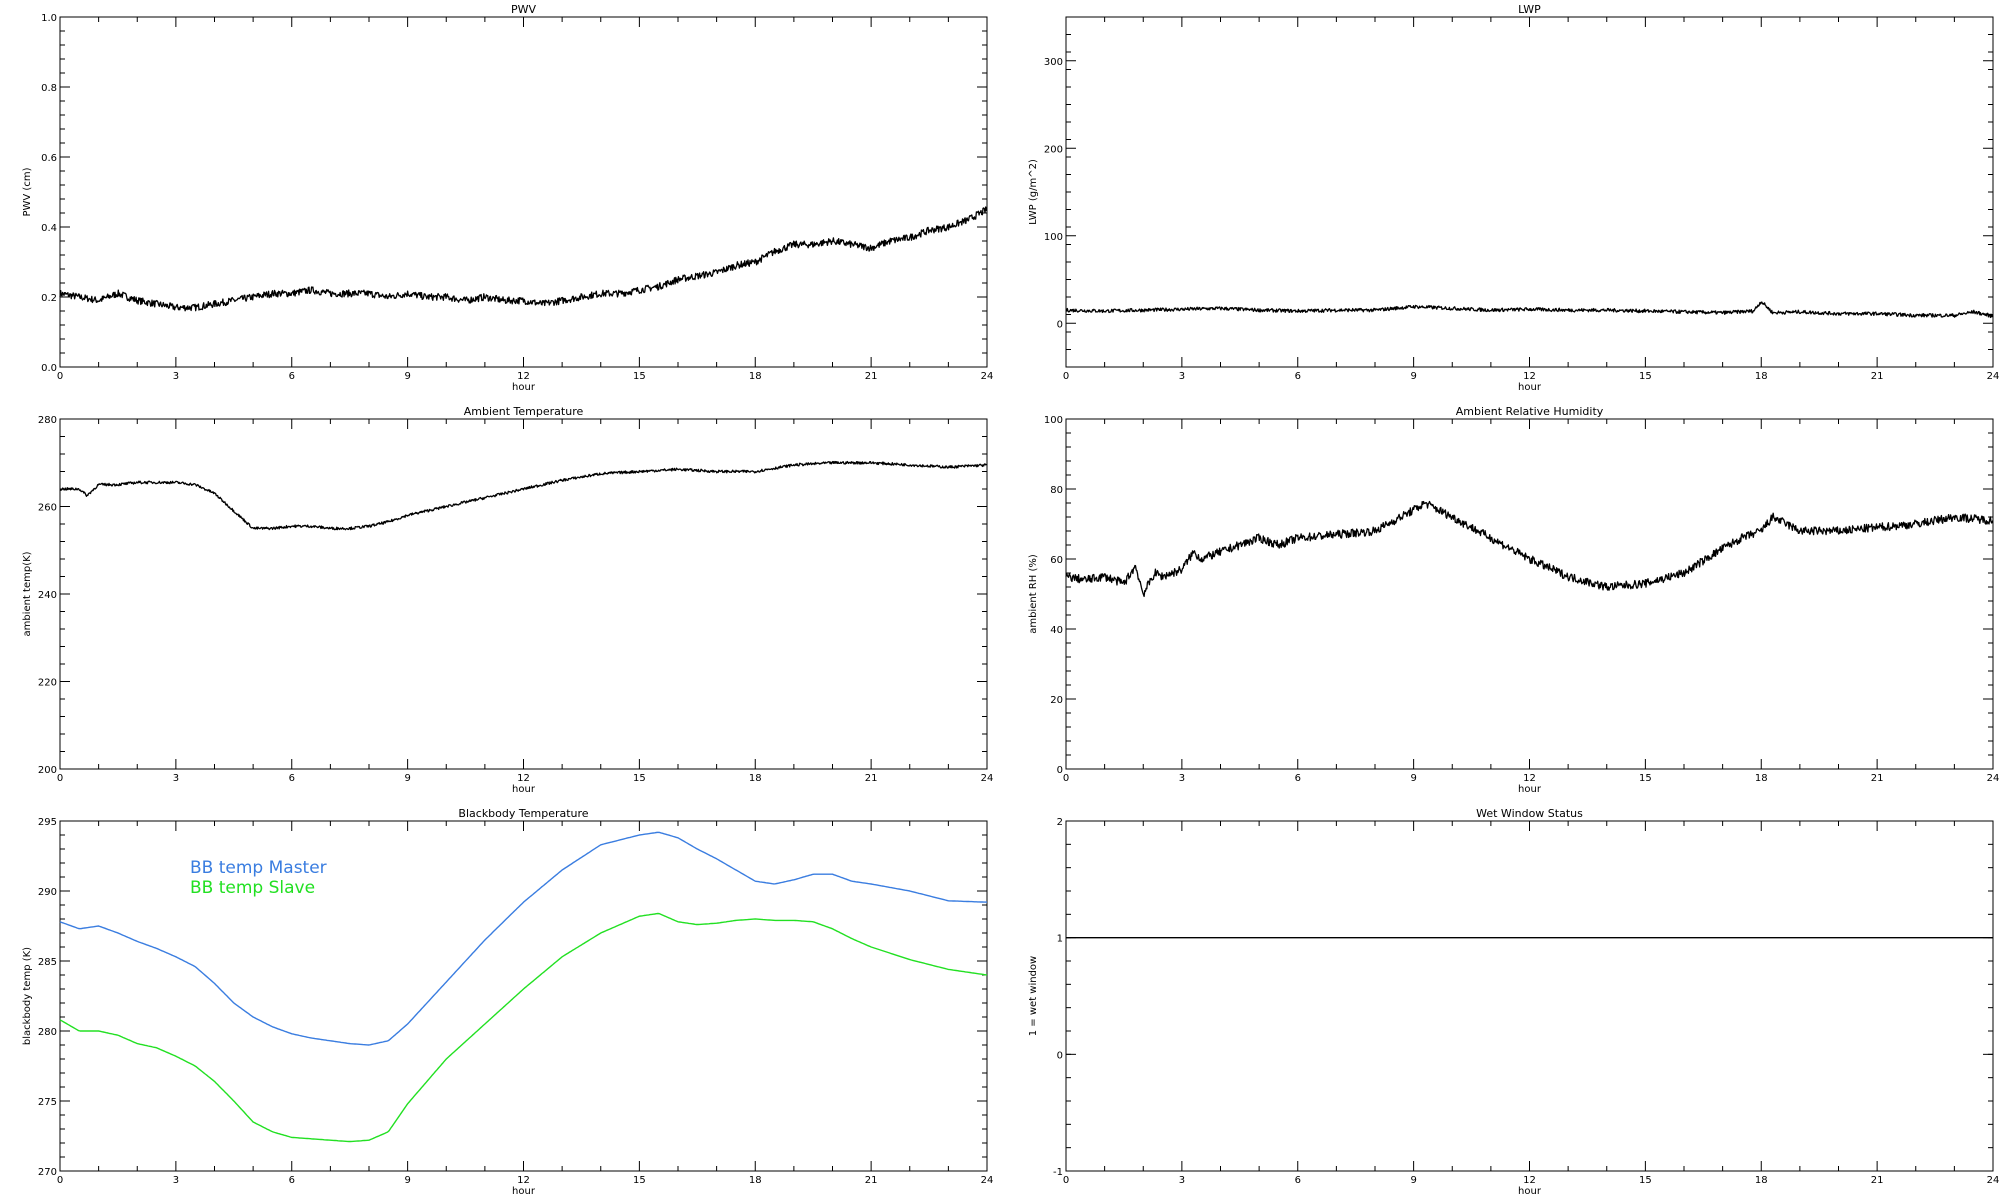  I want to click on y-tick-label: 2, so click(1060, 822).